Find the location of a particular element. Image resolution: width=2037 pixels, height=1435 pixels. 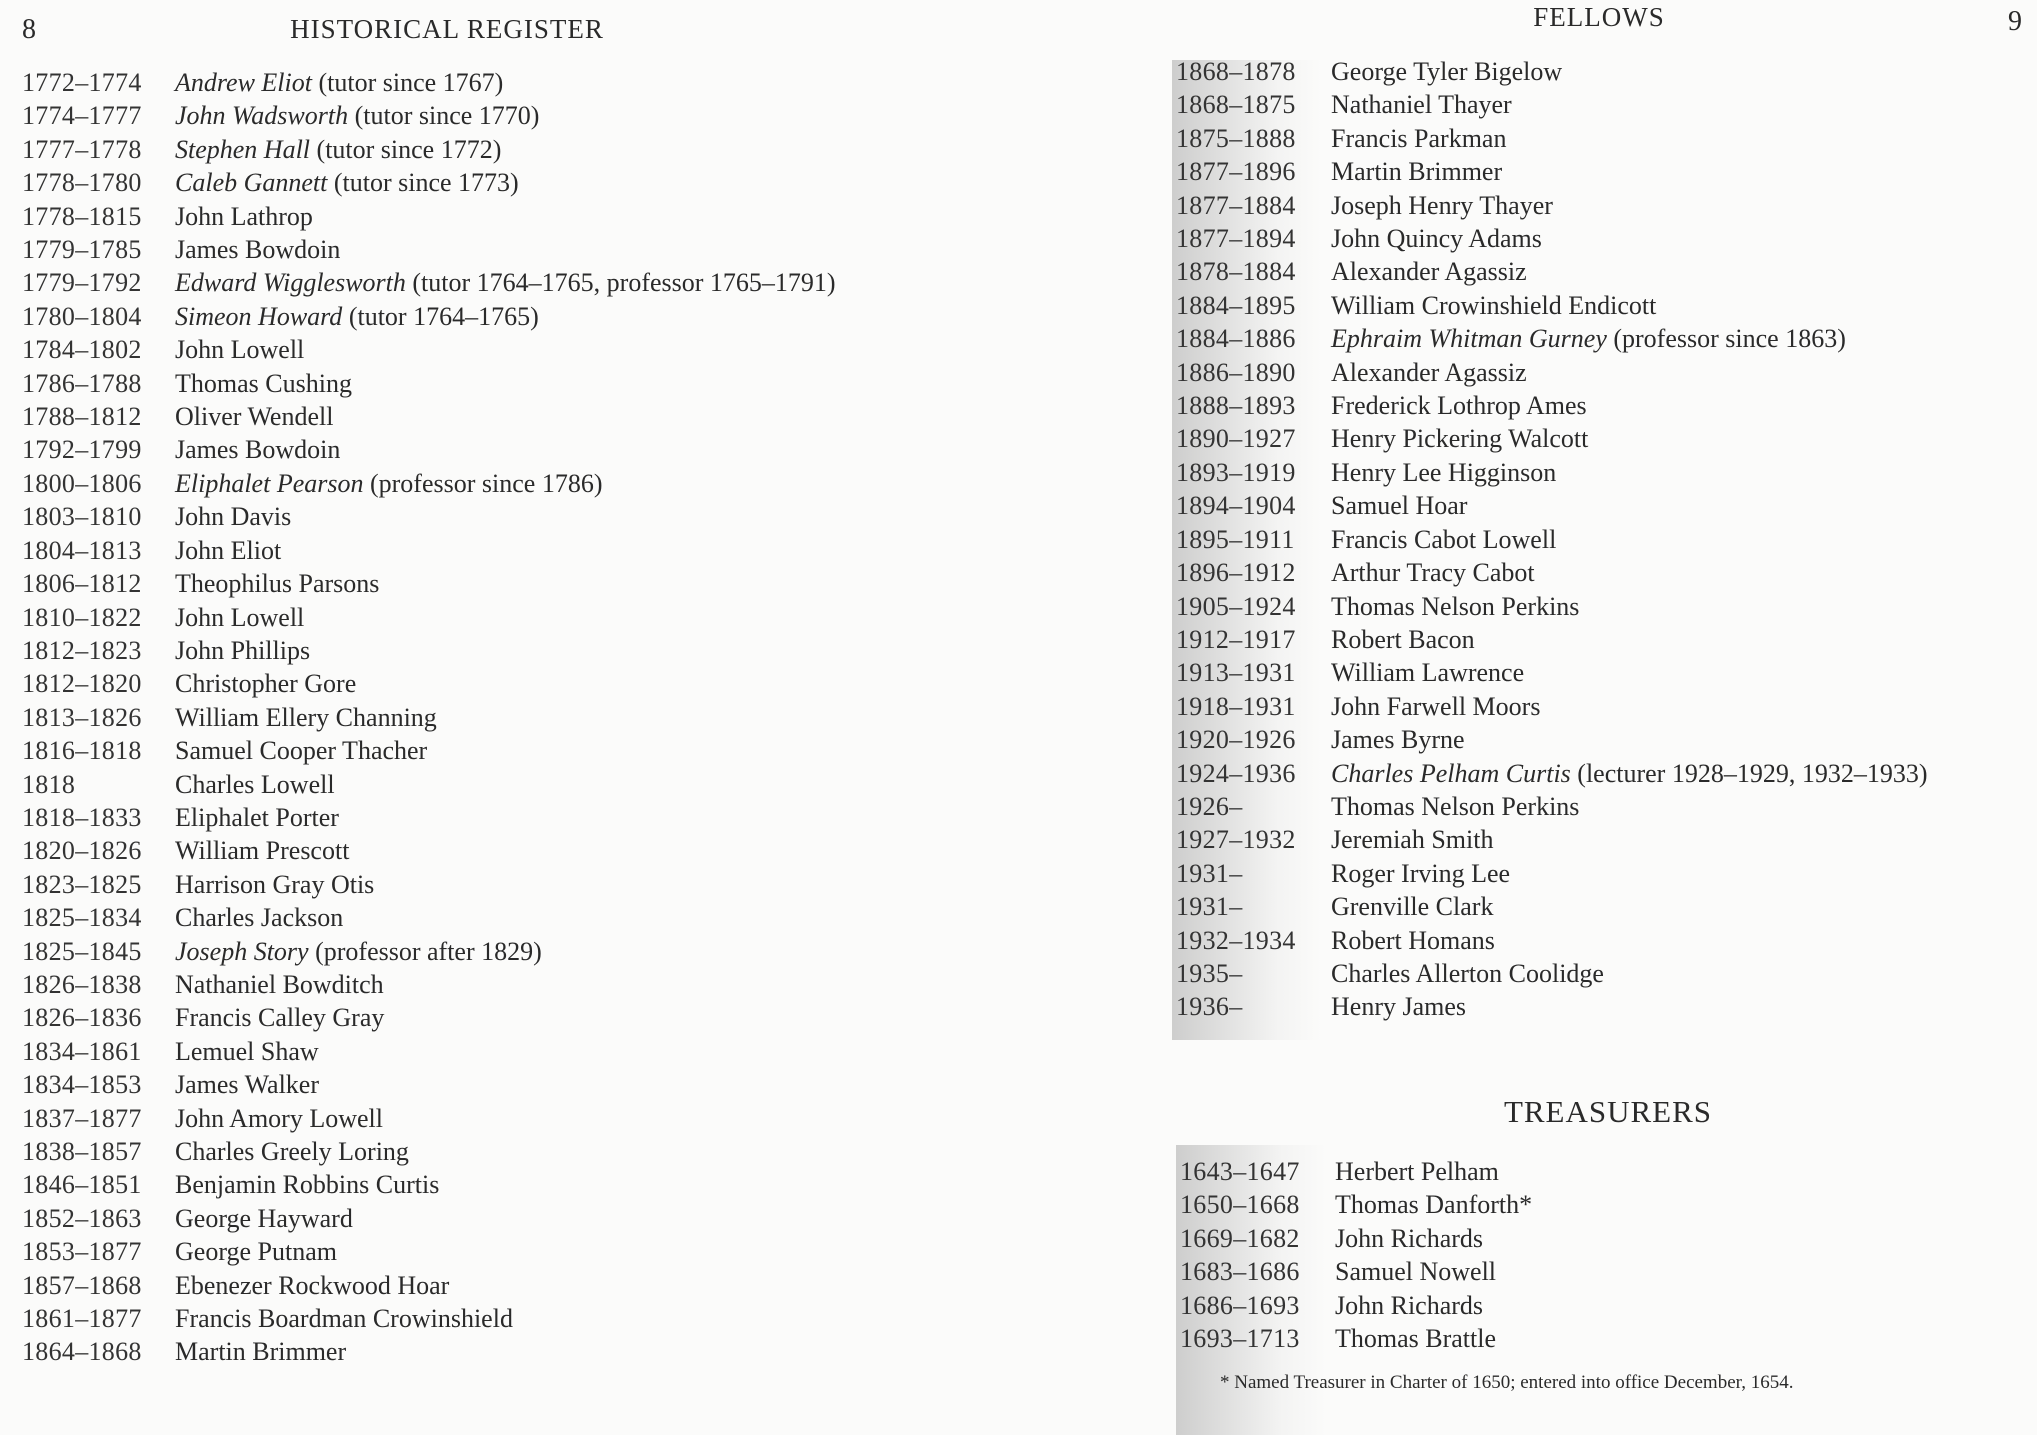

scan-gutter-shadow-treasurers is located at coordinates (1251, 1290).